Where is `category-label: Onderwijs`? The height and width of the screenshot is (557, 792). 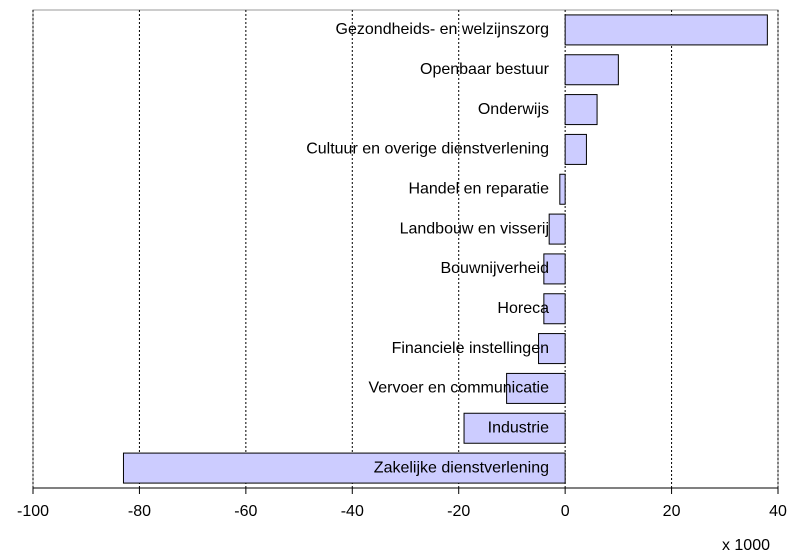 category-label: Onderwijs is located at coordinates (513, 109).